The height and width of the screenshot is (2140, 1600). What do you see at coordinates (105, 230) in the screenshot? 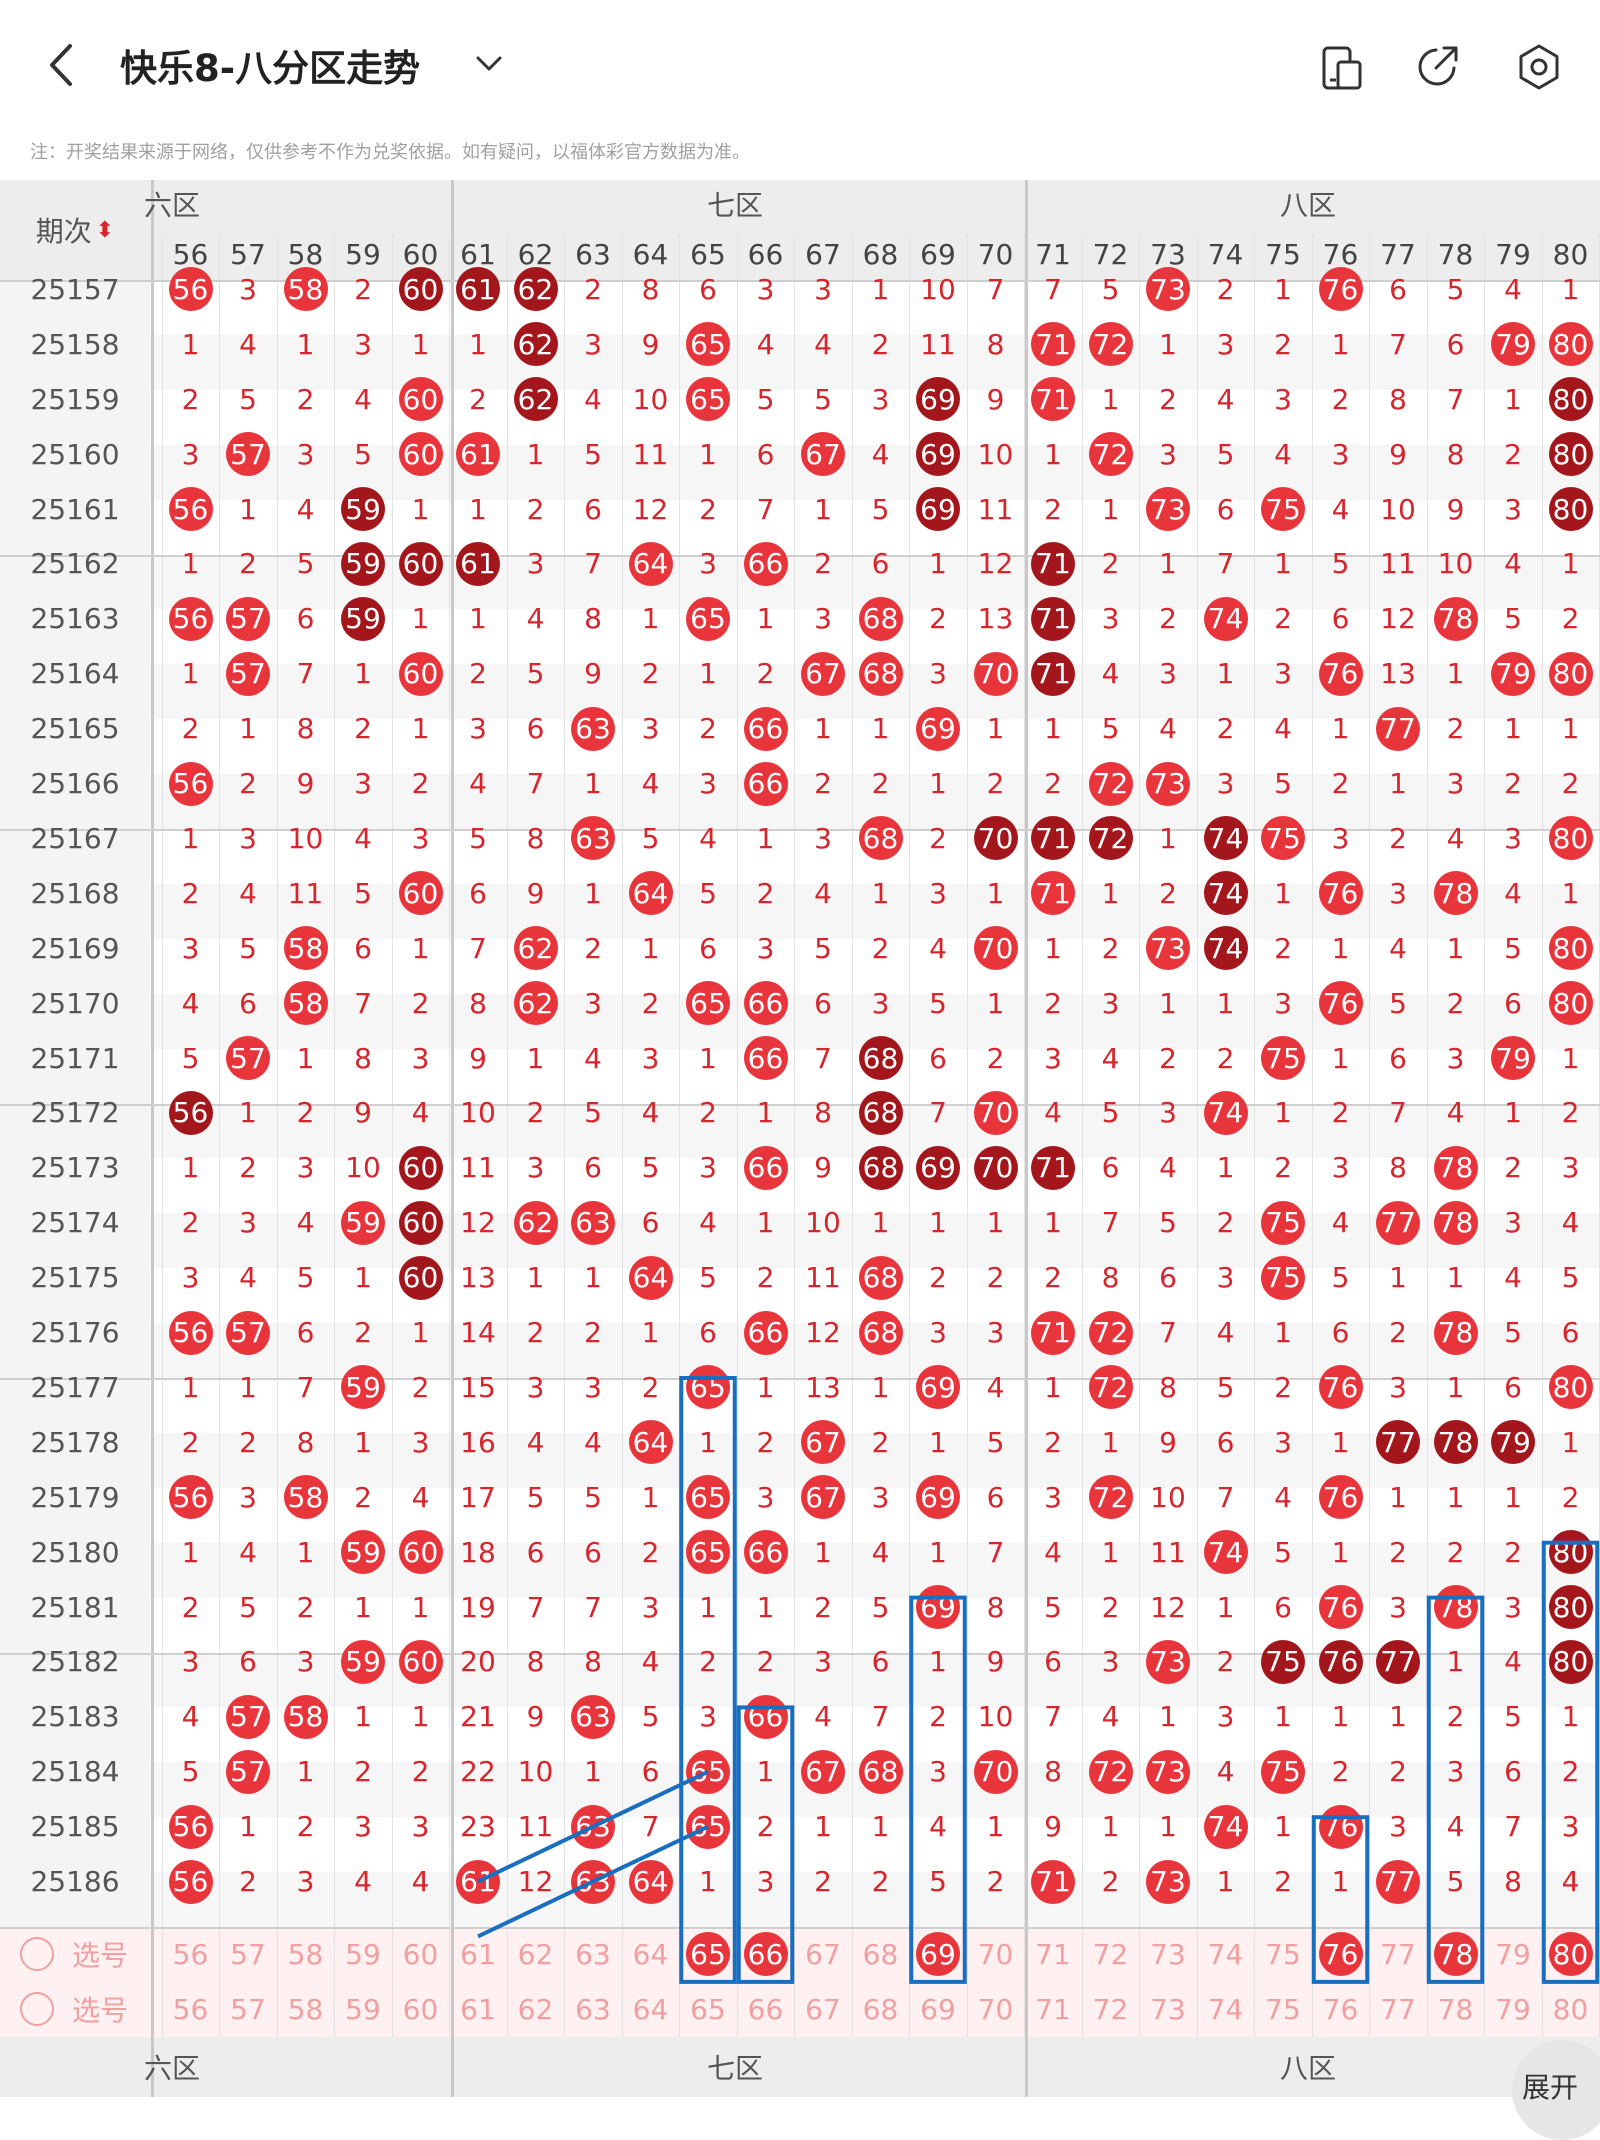
I see `sort-icon: ⬍` at bounding box center [105, 230].